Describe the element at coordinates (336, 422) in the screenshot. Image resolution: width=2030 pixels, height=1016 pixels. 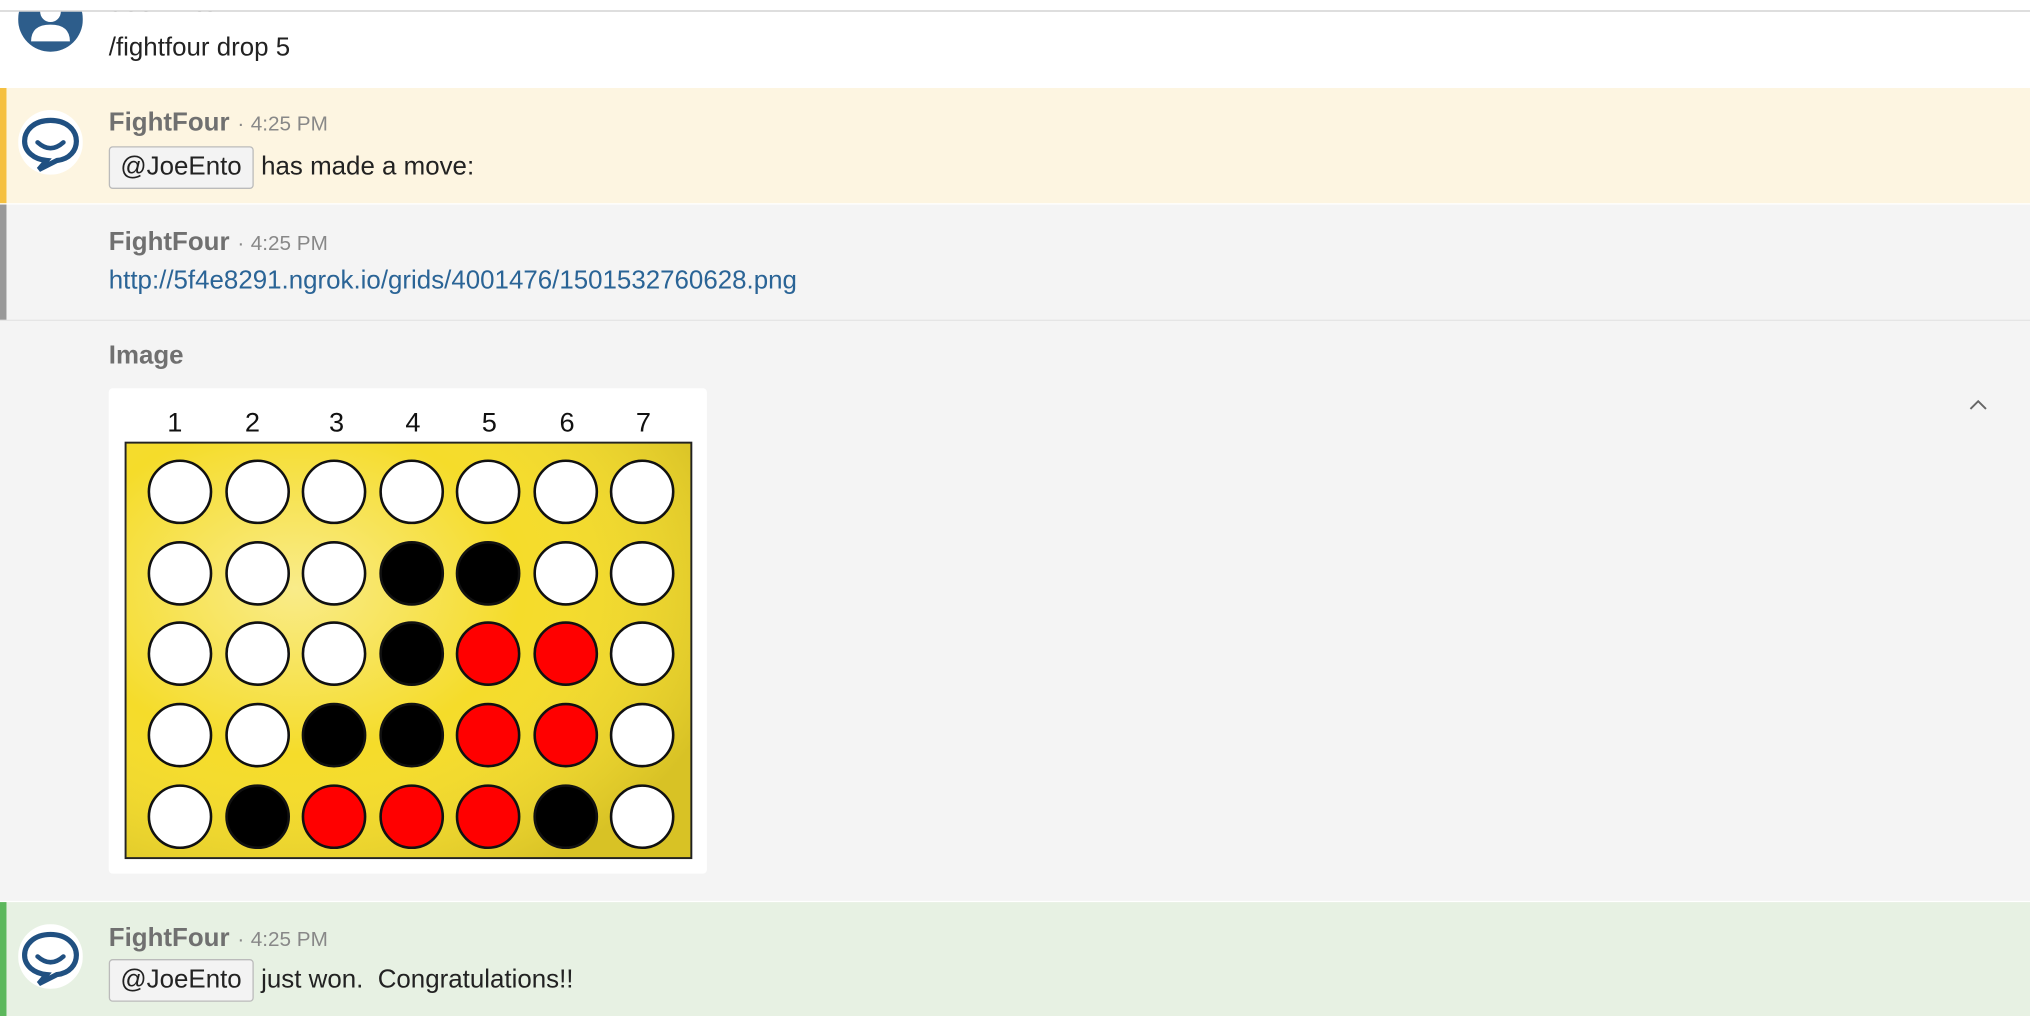
I see `column-number: 3` at that location.